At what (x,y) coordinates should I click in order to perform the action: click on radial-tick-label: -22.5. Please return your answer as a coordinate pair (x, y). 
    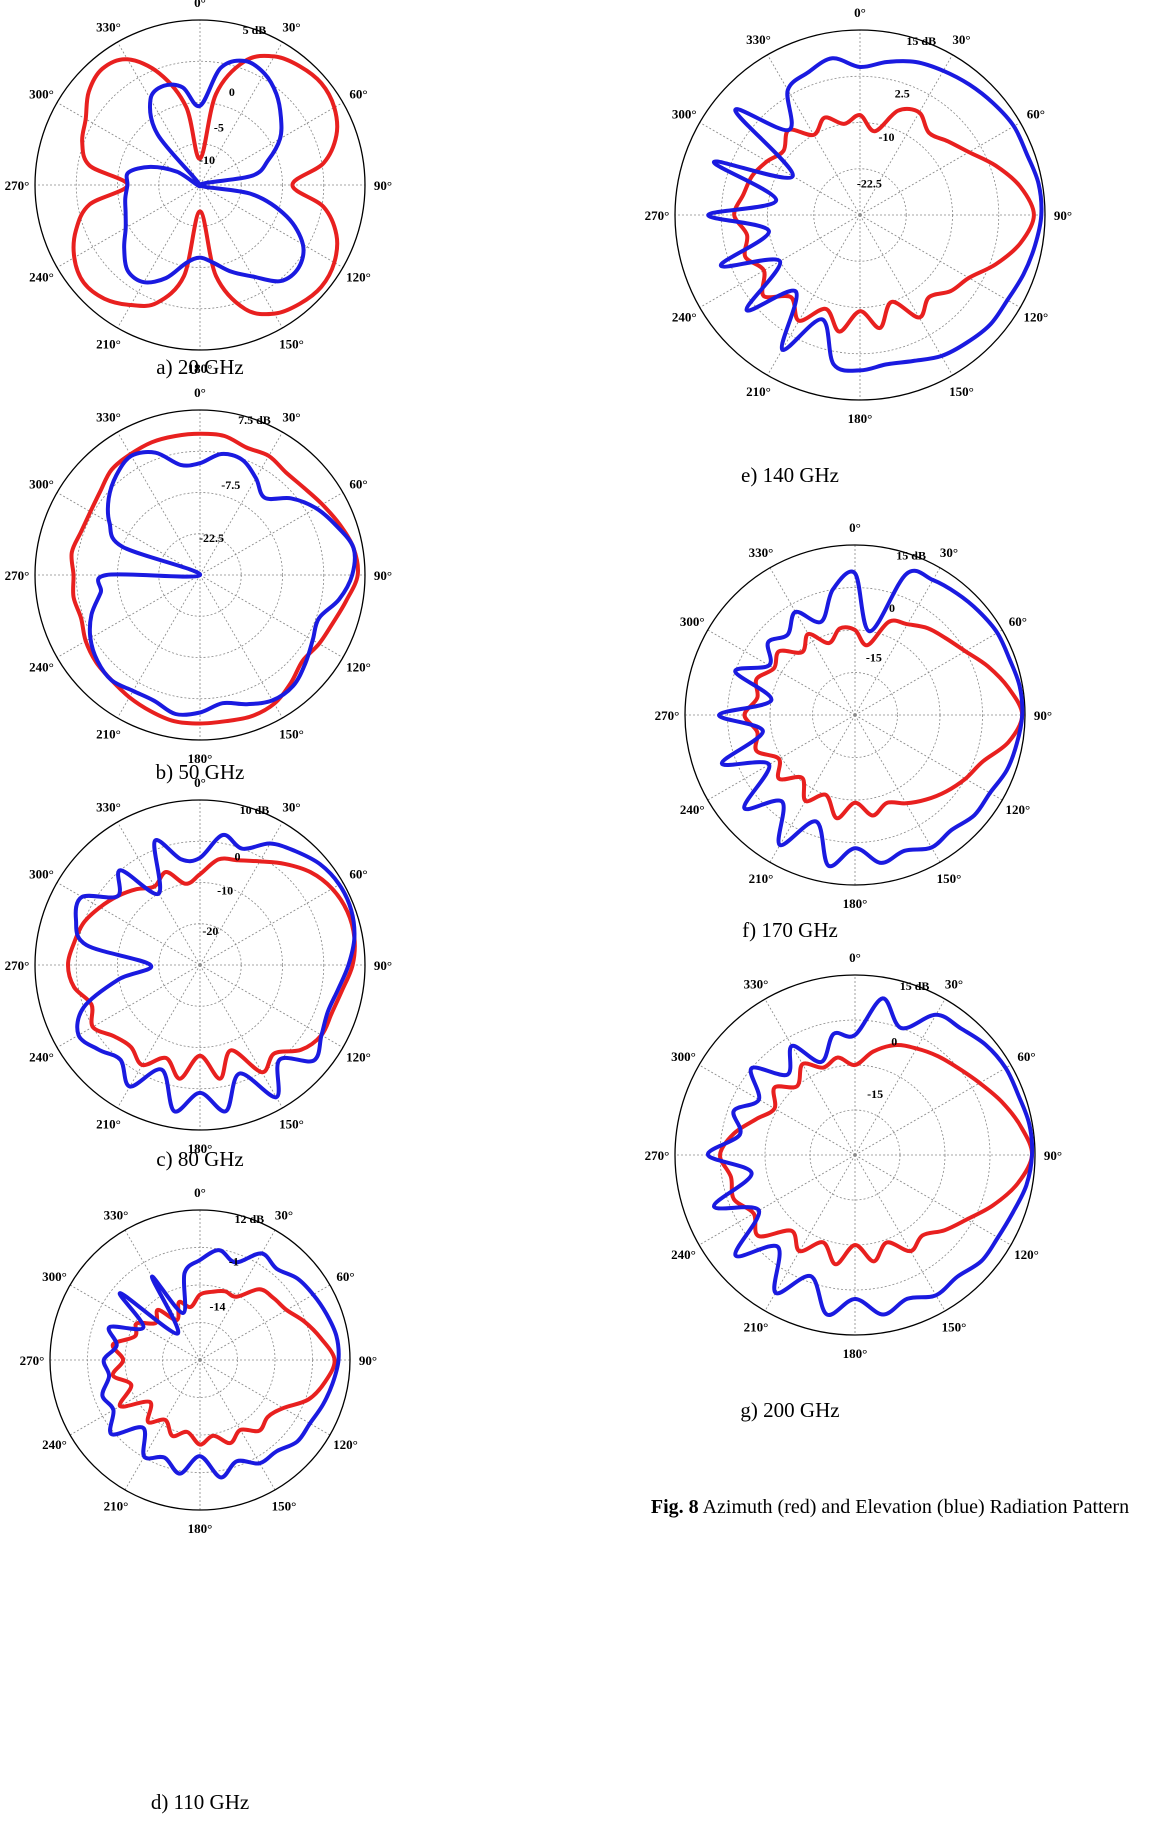
    Looking at the image, I should click on (869, 184).